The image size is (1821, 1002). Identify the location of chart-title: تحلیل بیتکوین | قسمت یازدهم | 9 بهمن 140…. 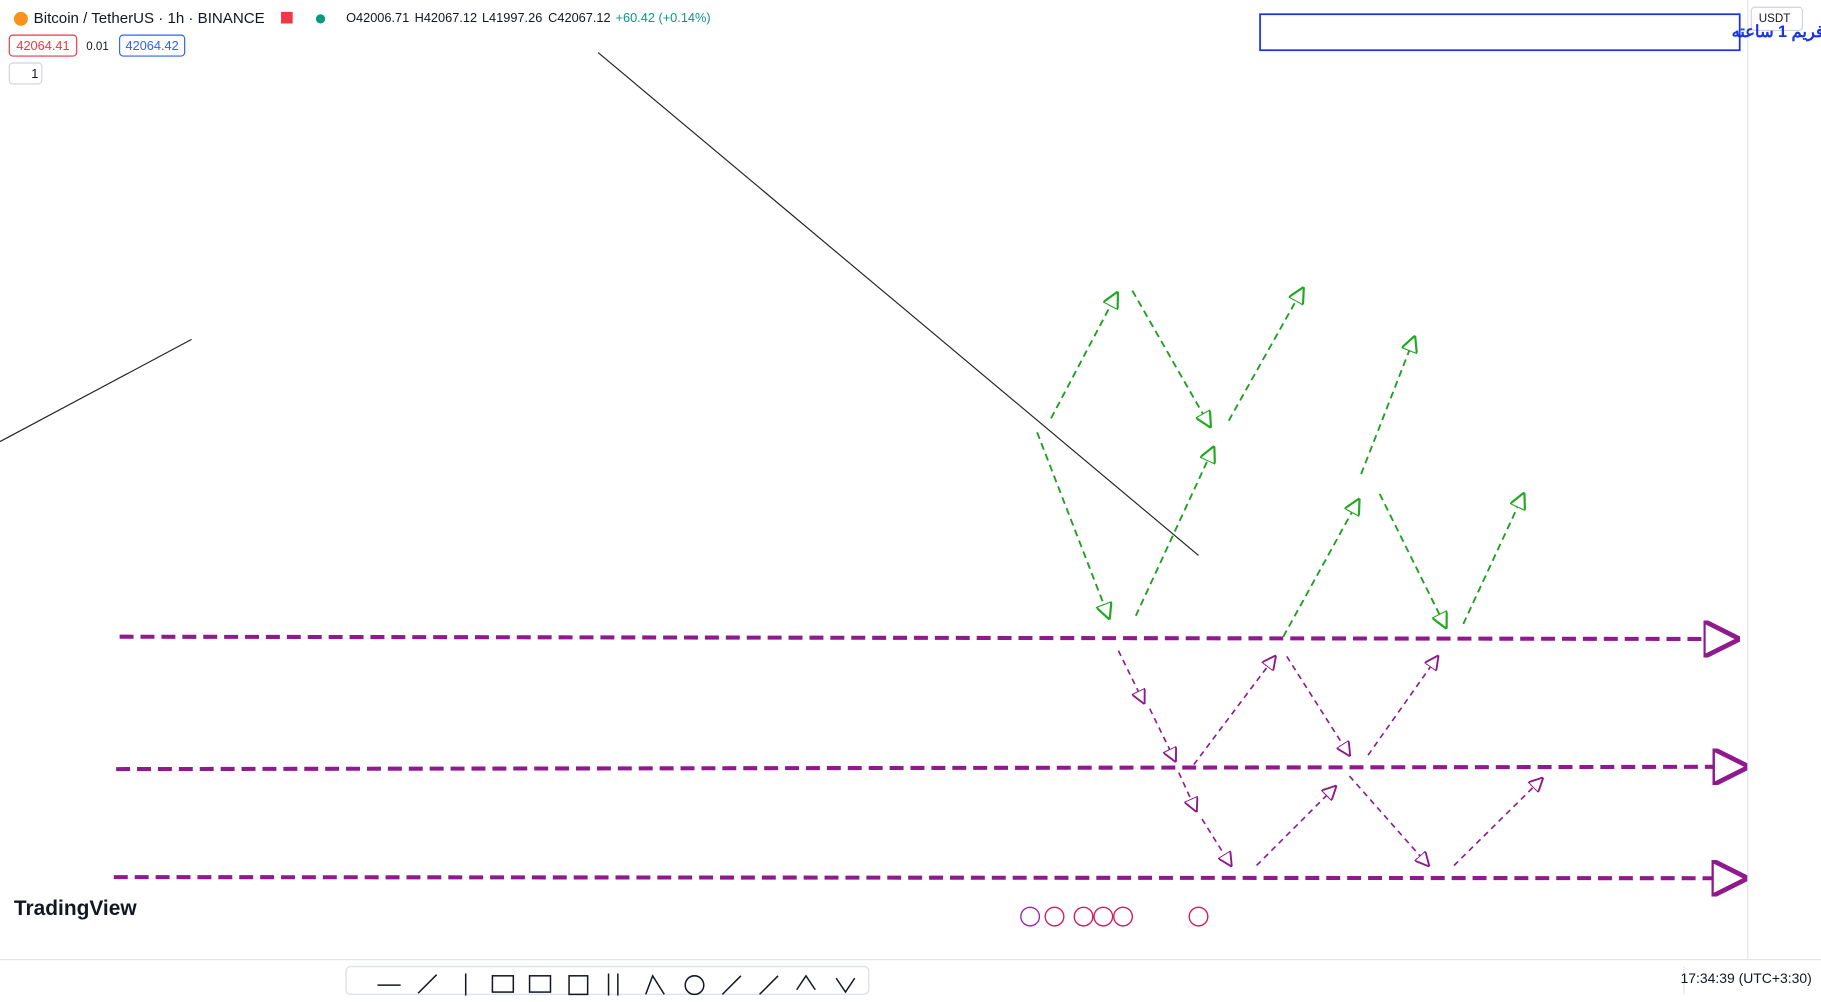
(1776, 32).